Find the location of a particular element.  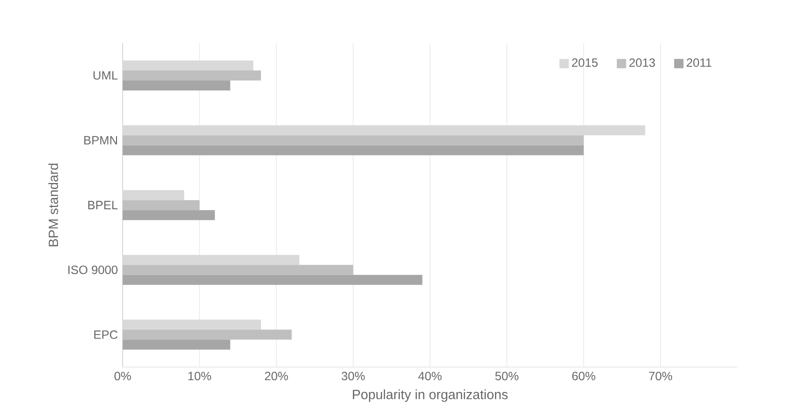

x-tick-label: 70% is located at coordinates (660, 376).